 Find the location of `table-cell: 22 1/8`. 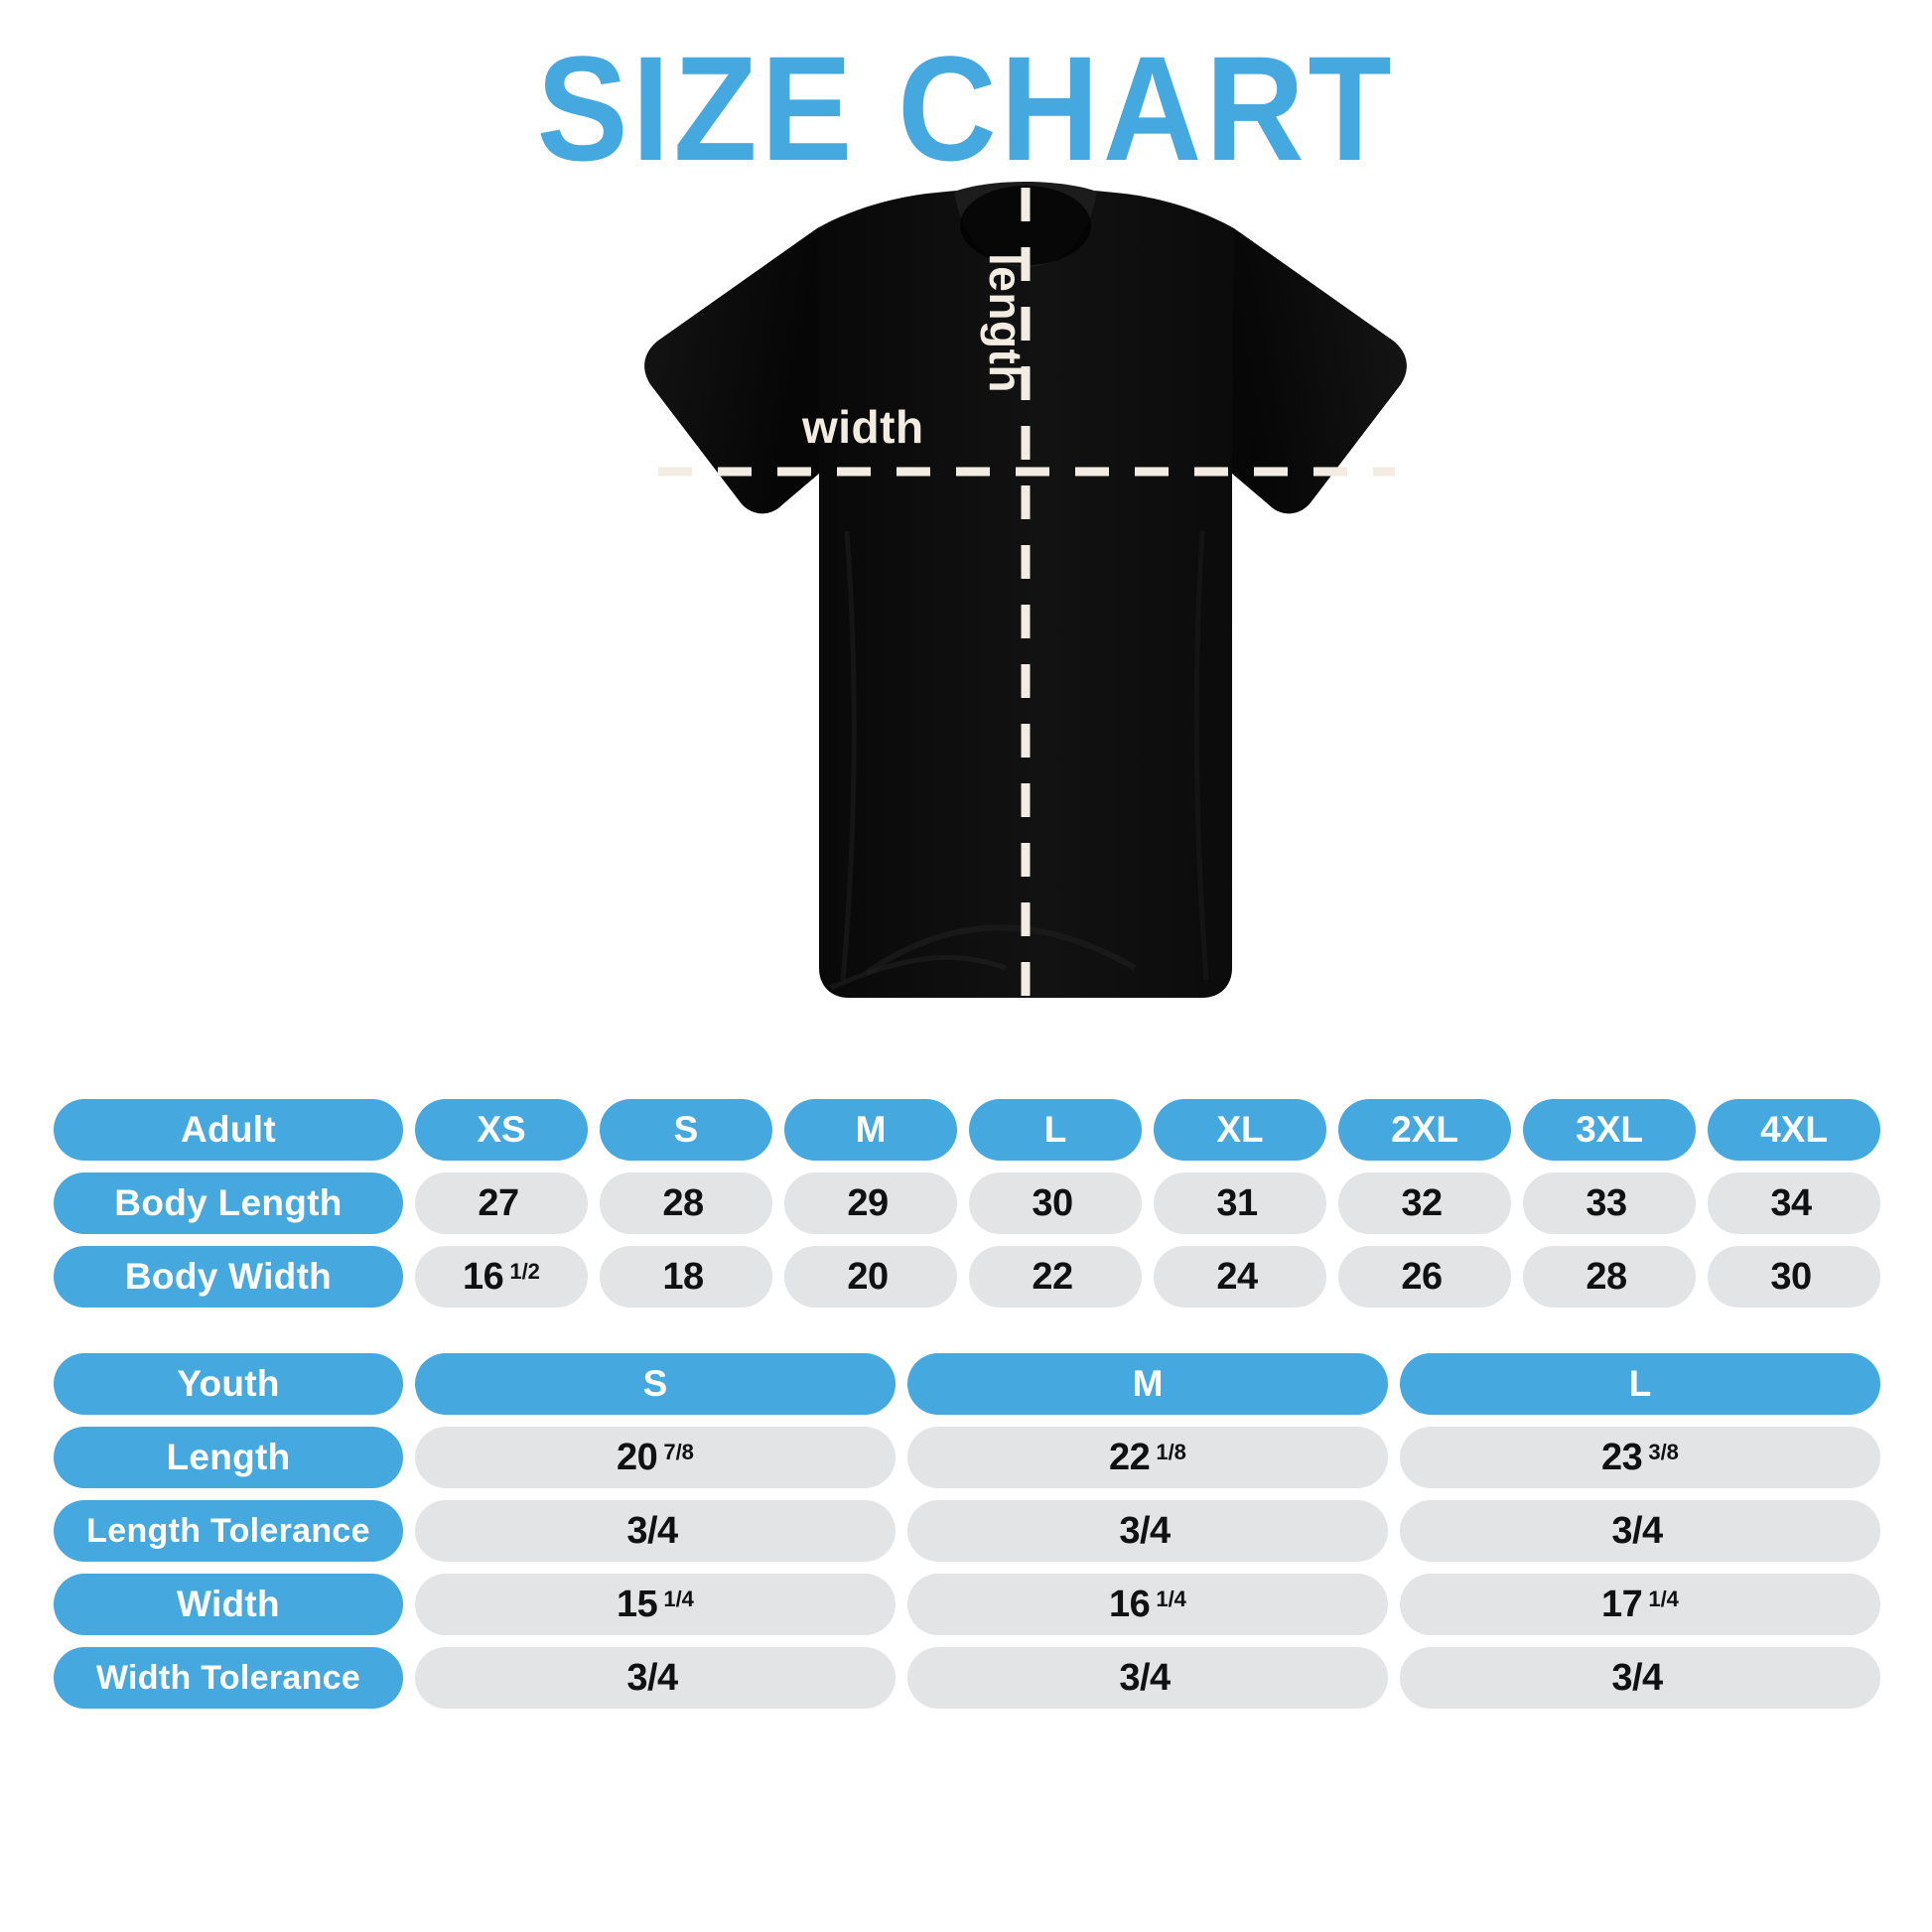

table-cell: 22 1/8 is located at coordinates (1148, 1457).